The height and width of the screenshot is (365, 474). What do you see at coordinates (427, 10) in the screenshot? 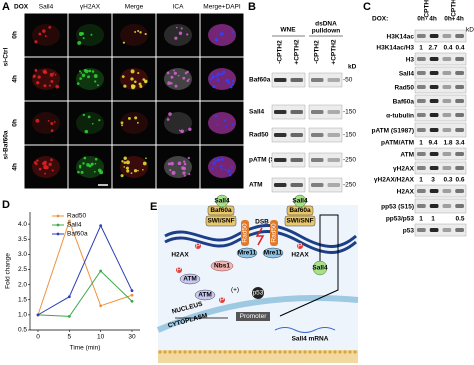
I see `treat-label: -CPTH2` at bounding box center [427, 10].